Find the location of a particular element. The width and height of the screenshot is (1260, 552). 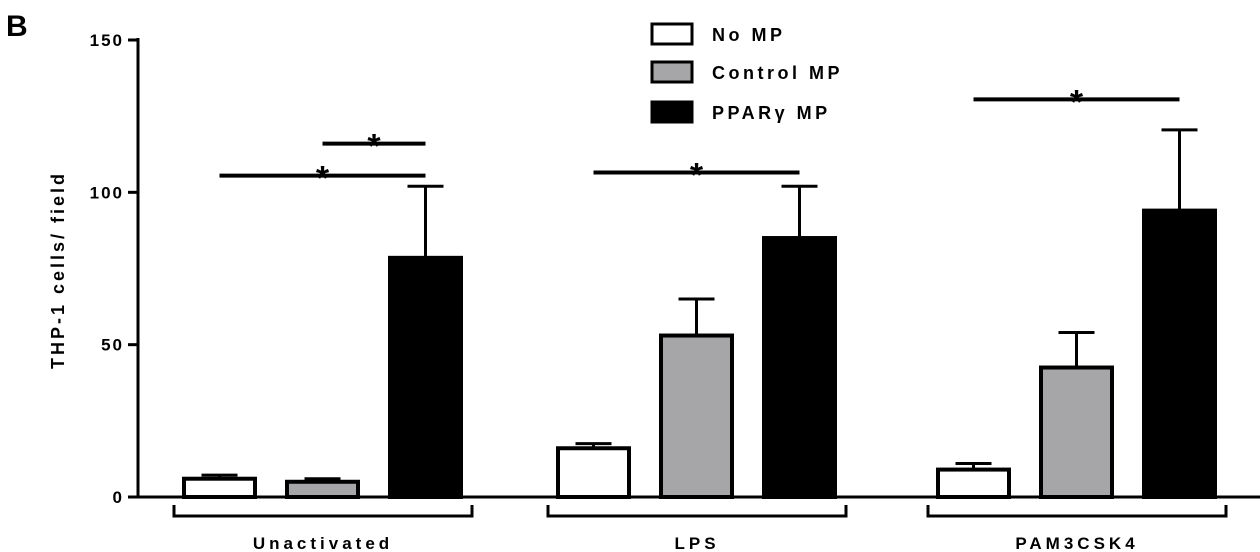

y-axis-title: THP-1 cells/ field is located at coordinates (58, 270).